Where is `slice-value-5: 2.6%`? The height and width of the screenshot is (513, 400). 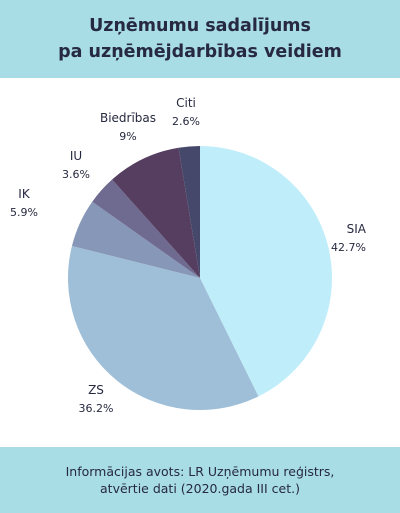 slice-value-5: 2.6% is located at coordinates (186, 121).